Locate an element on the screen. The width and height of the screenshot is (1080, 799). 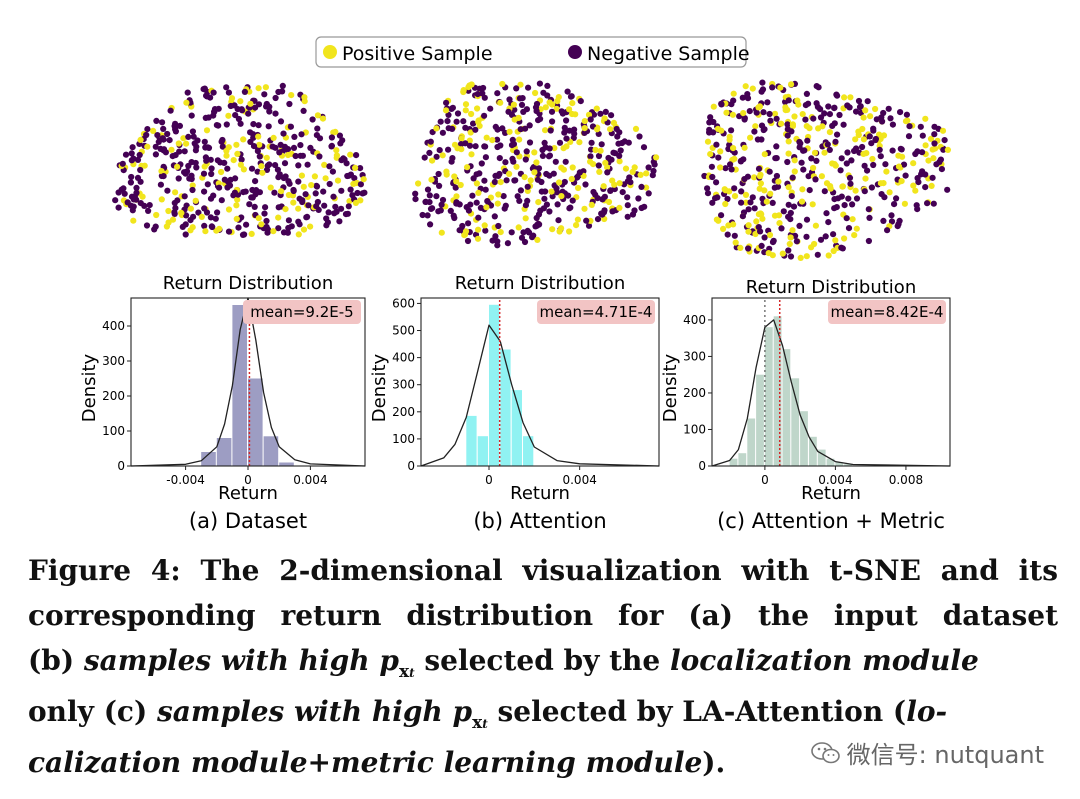
histogram-title: Return Distribution is located at coordinates (248, 283).